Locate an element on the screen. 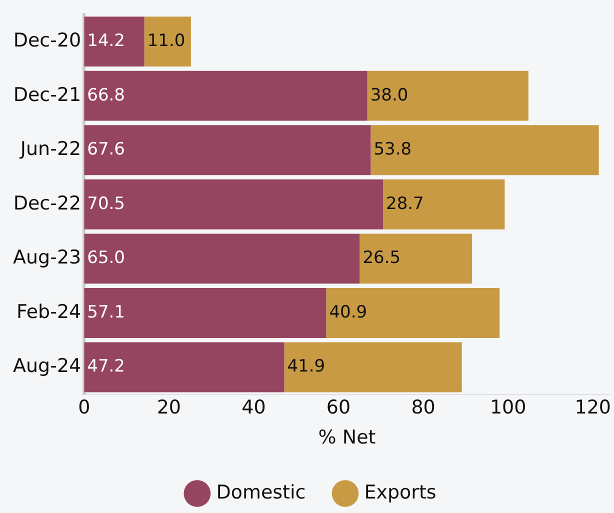  y-tick-label: Dec-21 is located at coordinates (47, 95).